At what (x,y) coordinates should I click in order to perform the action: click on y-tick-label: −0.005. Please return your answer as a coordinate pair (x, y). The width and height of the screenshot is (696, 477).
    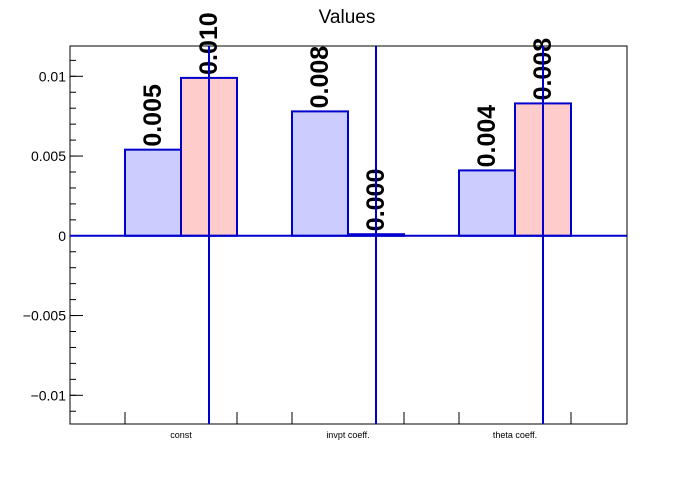
    Looking at the image, I should click on (44, 316).